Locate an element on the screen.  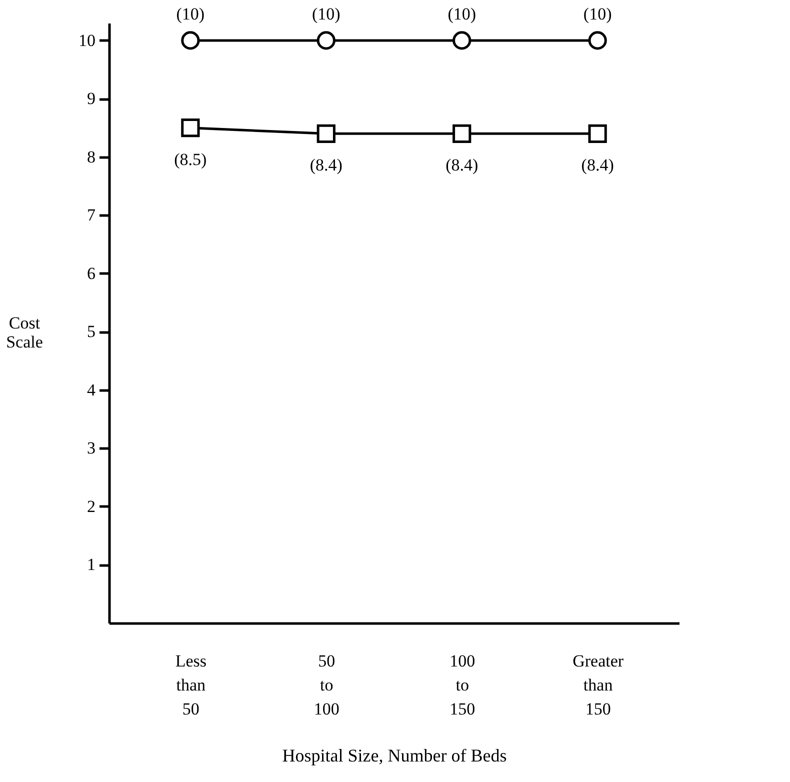
y-tick-label: 4 is located at coordinates (91, 390).